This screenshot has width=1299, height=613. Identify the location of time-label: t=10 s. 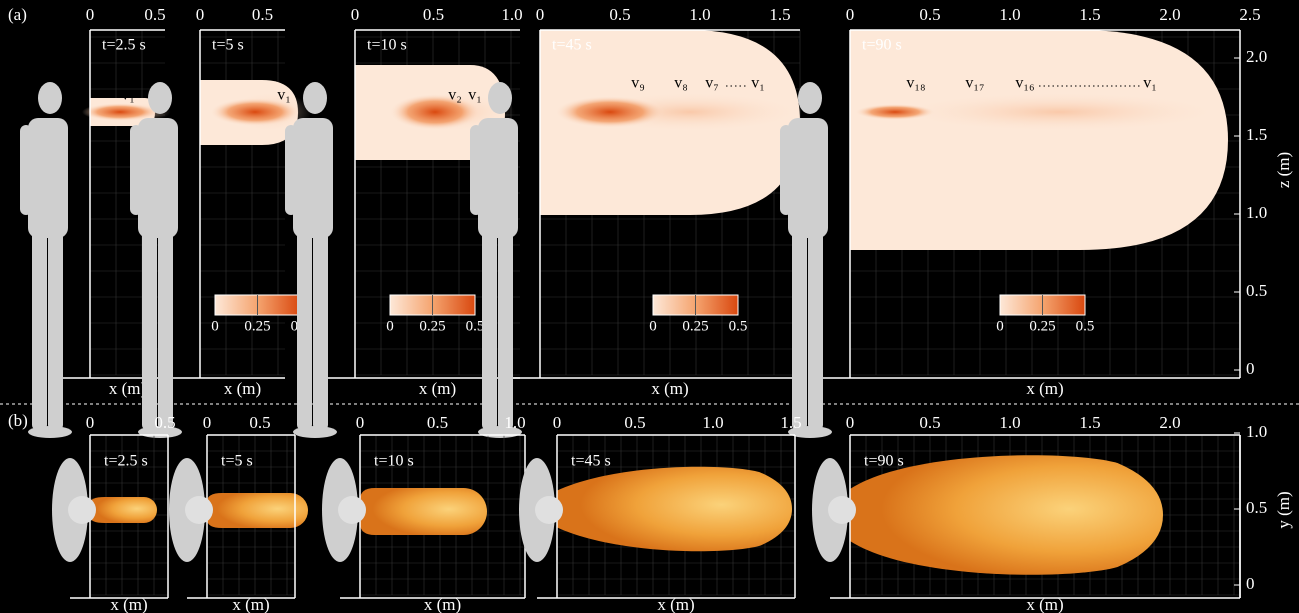
(387, 45).